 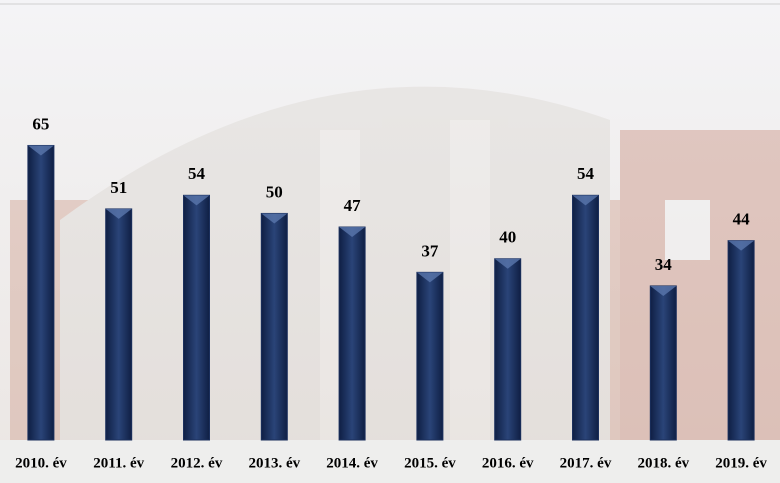 What do you see at coordinates (390, 461) in the screenshot?
I see `axis-band` at bounding box center [390, 461].